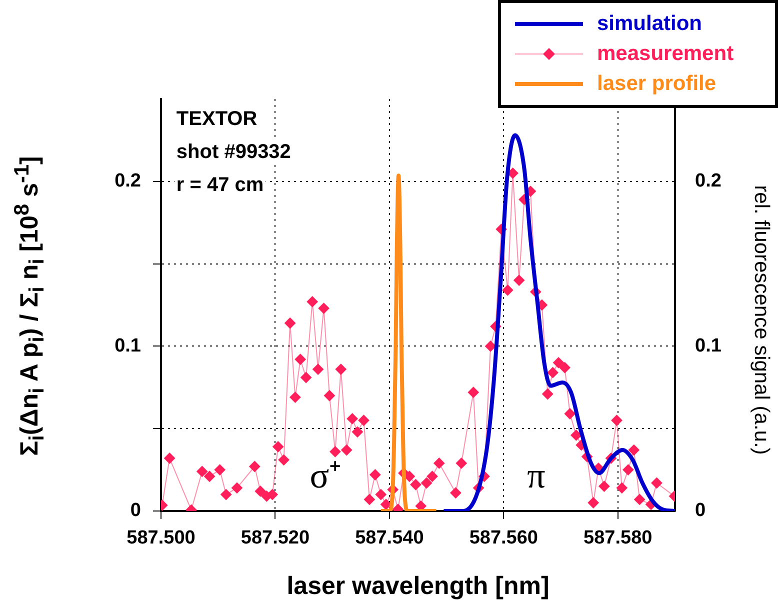 The height and width of the screenshot is (606, 782). I want to click on legend-label: laser profile, so click(656, 84).